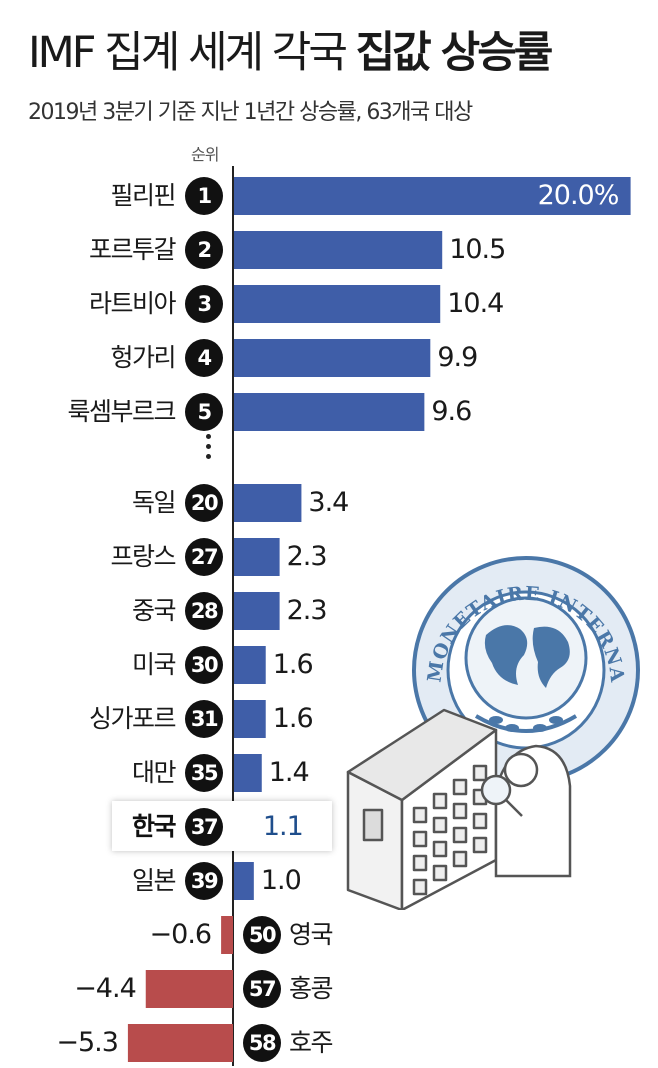 This screenshot has width=658, height=1068. What do you see at coordinates (208, 446) in the screenshot?
I see `ellipsis-indicator` at bounding box center [208, 446].